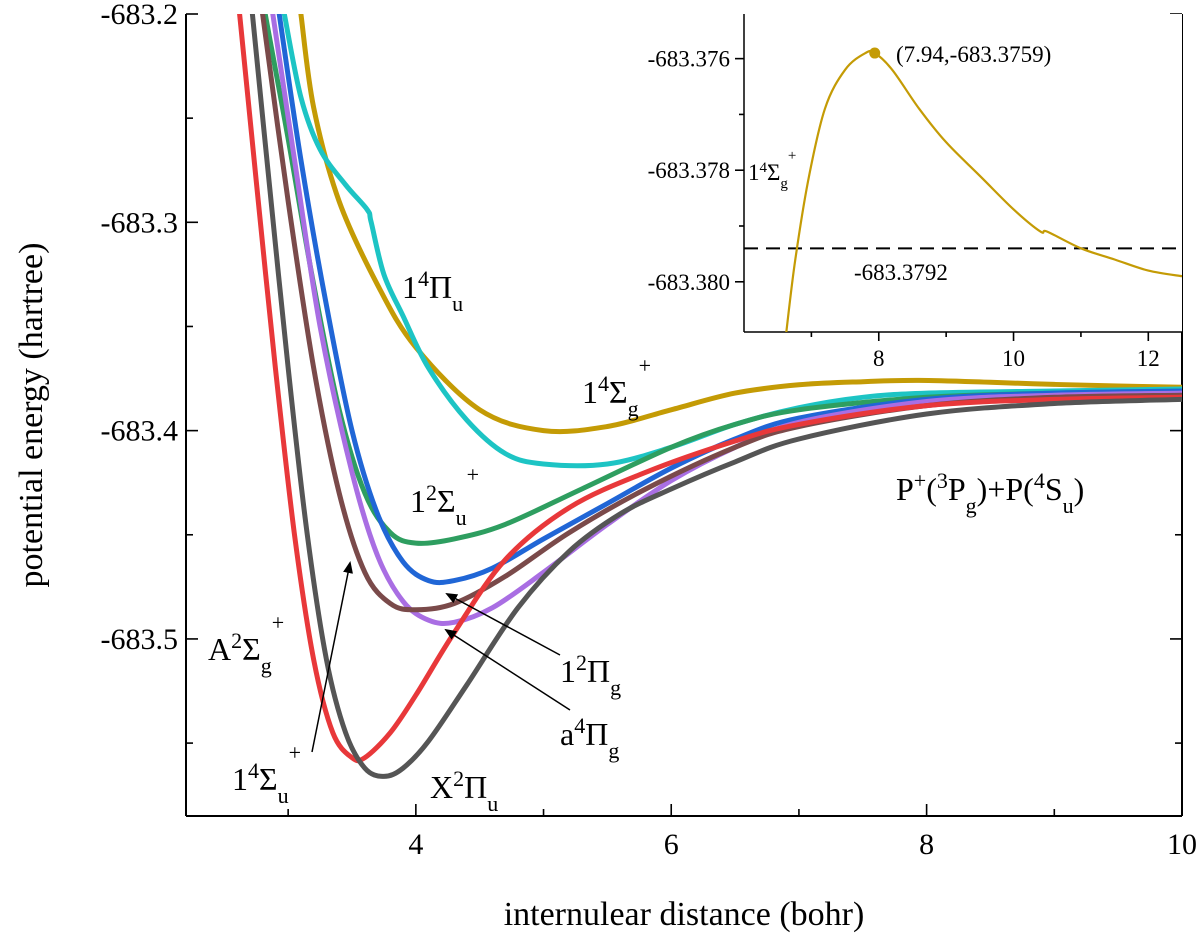 The width and height of the screenshot is (1200, 944). What do you see at coordinates (464, 791) in the screenshot?
I see `label-x-2-pi-u: X2Πu` at bounding box center [464, 791].